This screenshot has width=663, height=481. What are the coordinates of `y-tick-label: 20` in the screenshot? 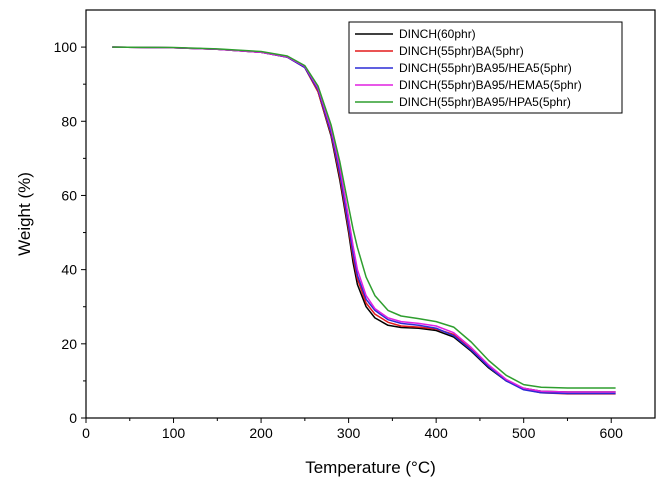 It's located at (69, 344).